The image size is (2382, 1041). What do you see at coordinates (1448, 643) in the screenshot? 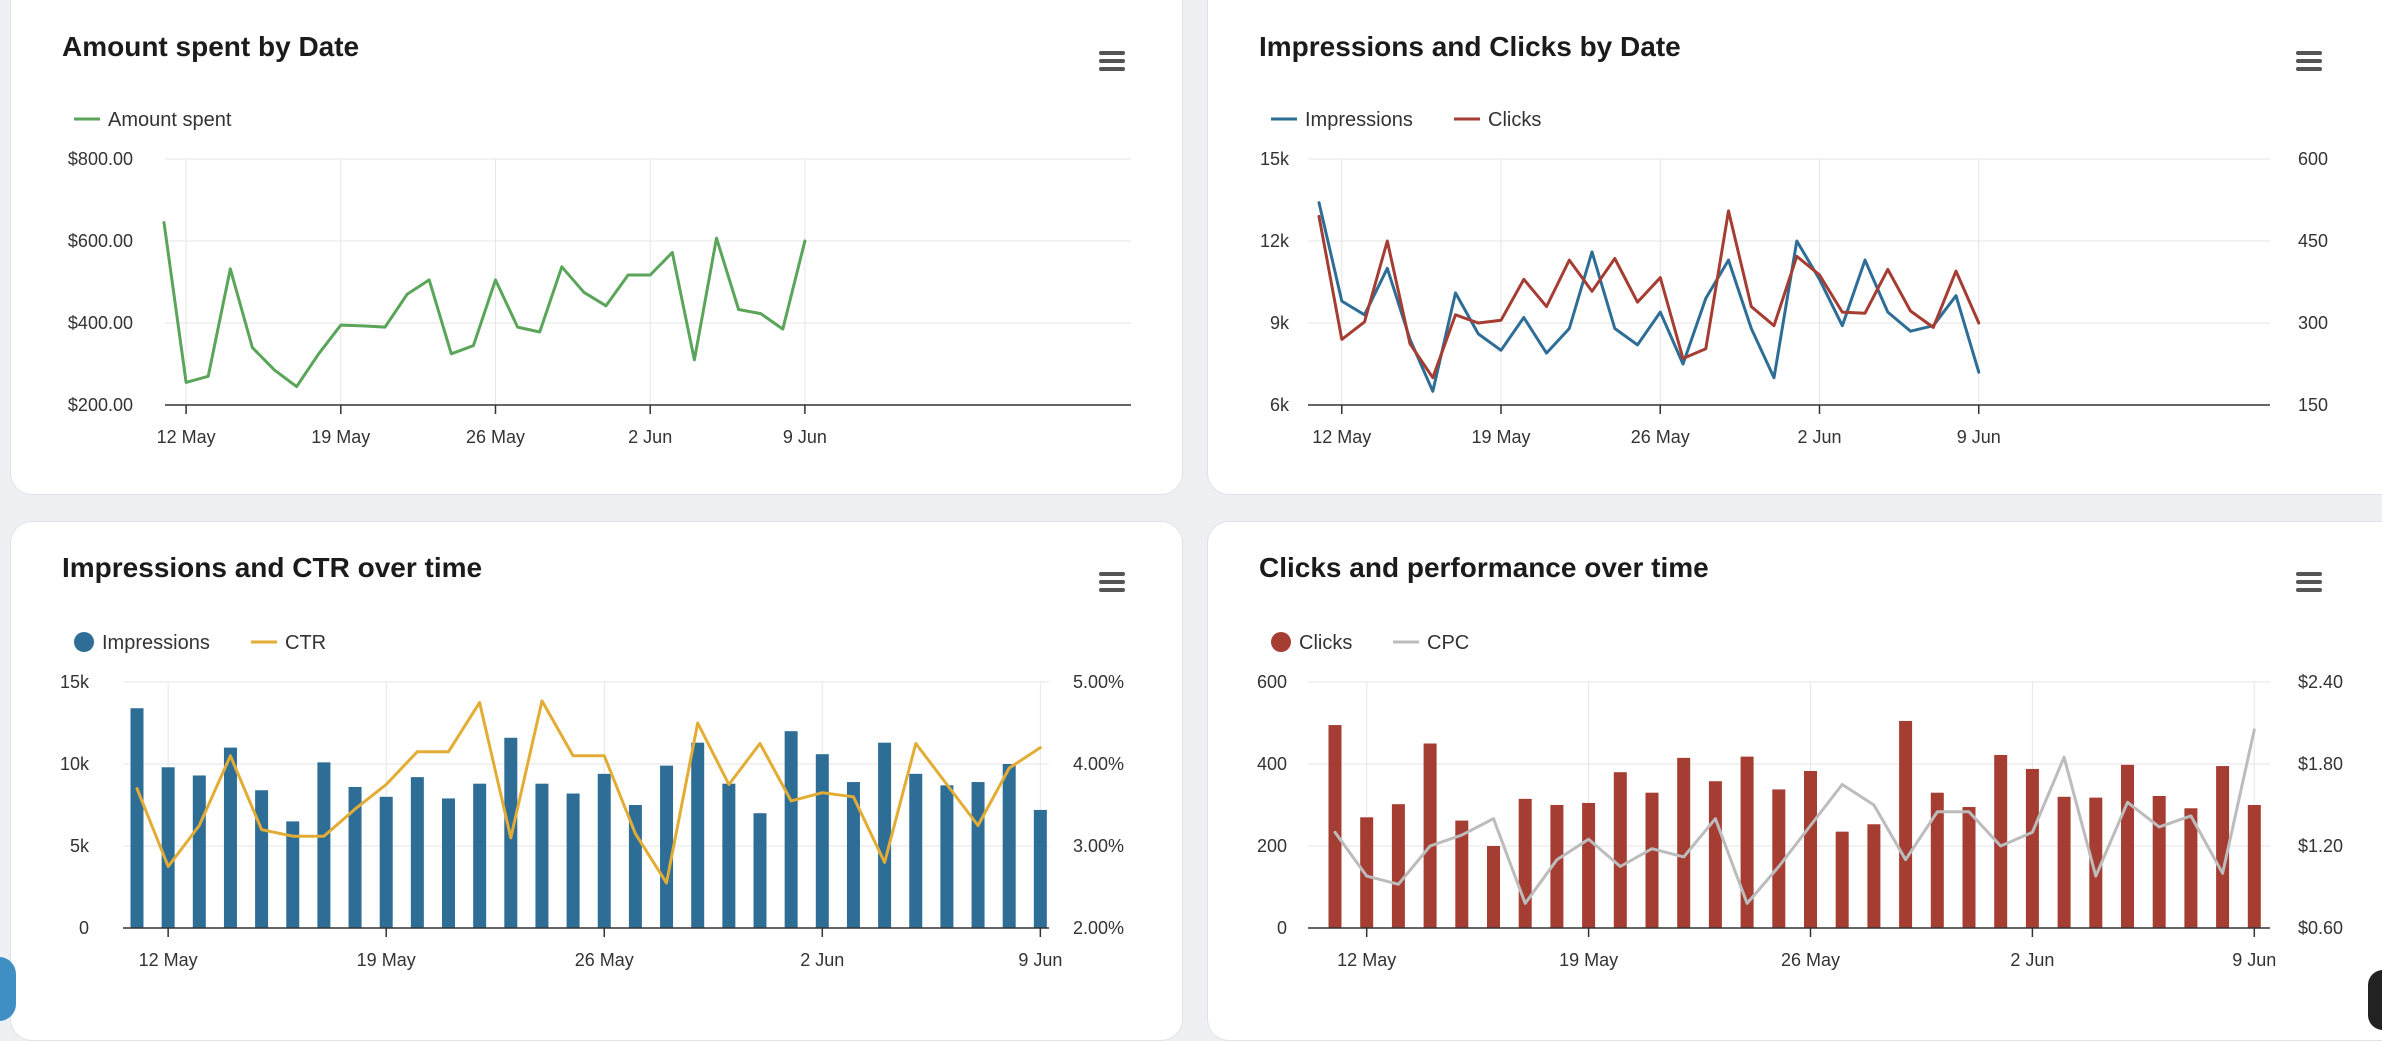
I see `legend-label: CPC` at bounding box center [1448, 643].